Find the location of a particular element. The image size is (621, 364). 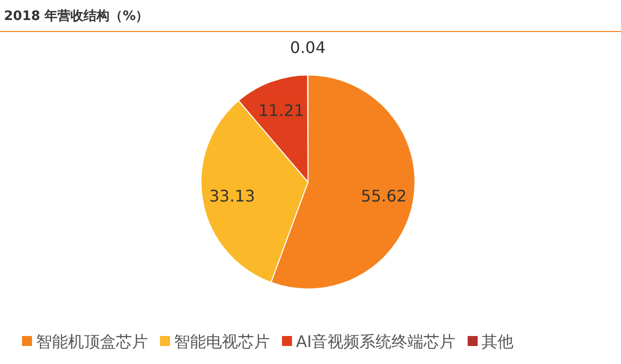

data-label: 0.04 is located at coordinates (308, 47).